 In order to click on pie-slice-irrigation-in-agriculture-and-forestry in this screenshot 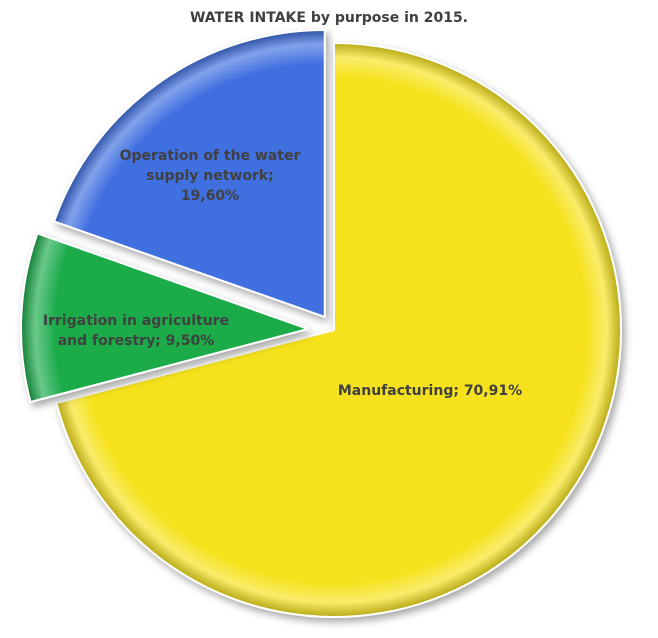, I will do `click(165, 318)`.